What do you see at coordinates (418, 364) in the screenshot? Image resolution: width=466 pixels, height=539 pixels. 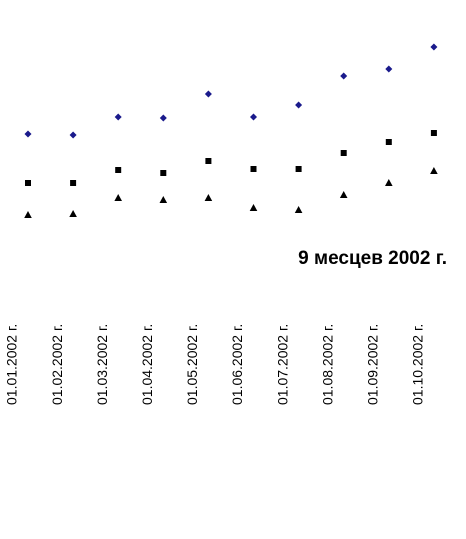 I see `x-tick-label: 01.10.2002 г.` at bounding box center [418, 364].